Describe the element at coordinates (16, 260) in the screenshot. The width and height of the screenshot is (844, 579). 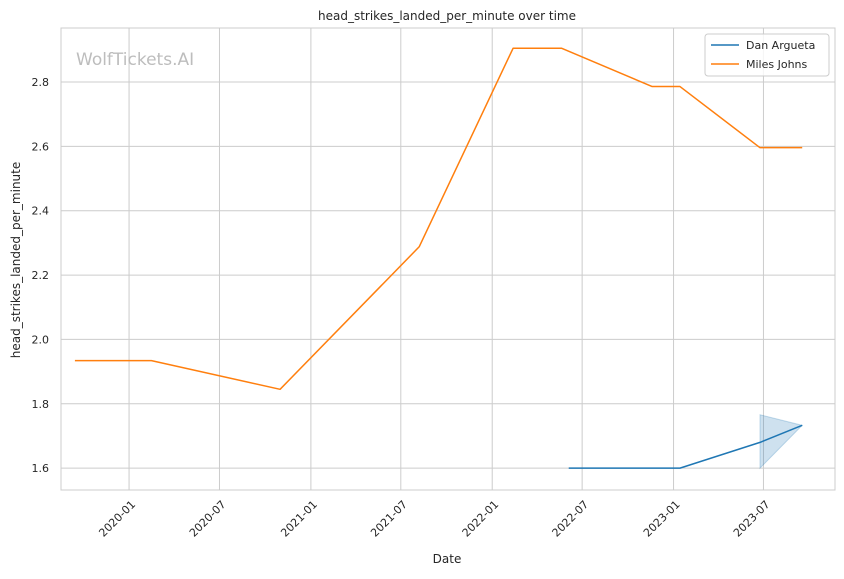
I see `y-axis-label: head_strikes_landed_per_minute` at that location.